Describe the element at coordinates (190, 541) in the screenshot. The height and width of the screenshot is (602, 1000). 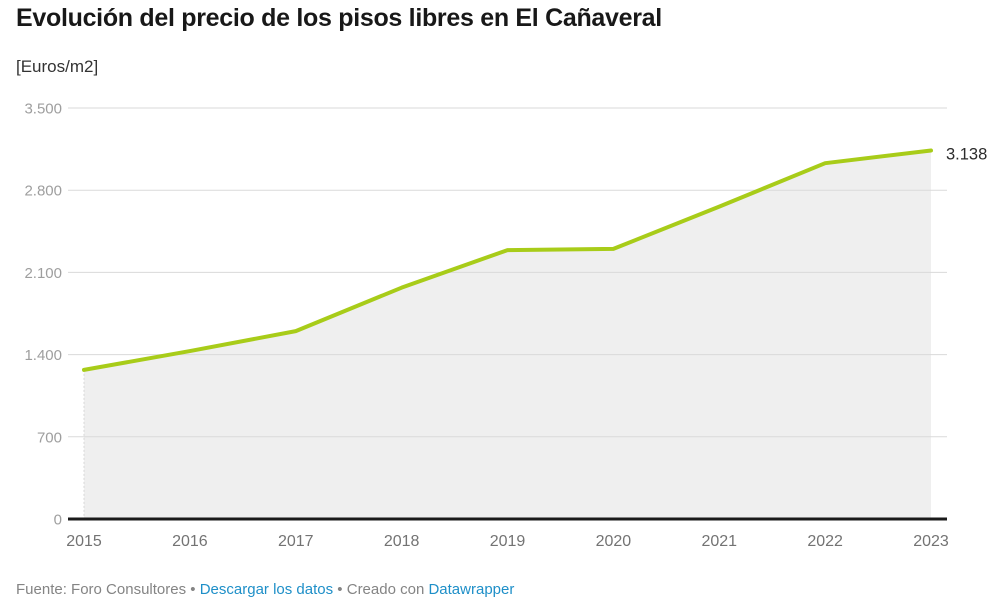
I see `x-tick-label: 2016` at that location.